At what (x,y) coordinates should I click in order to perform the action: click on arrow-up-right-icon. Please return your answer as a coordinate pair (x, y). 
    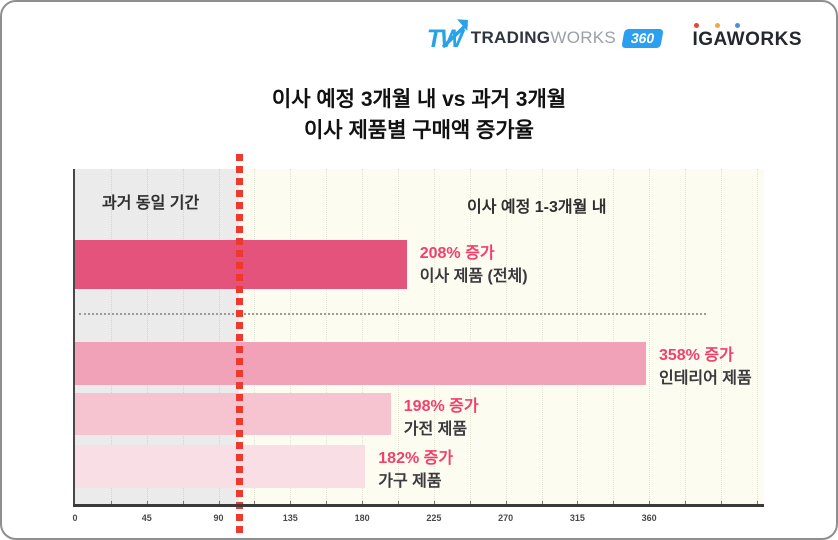
    Looking at the image, I should click on (455, 34).